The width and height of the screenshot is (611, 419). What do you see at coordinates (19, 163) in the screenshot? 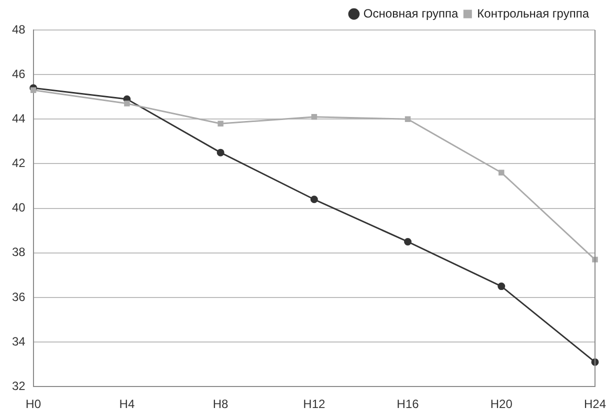
I see `y-tick-label: 42` at bounding box center [19, 163].